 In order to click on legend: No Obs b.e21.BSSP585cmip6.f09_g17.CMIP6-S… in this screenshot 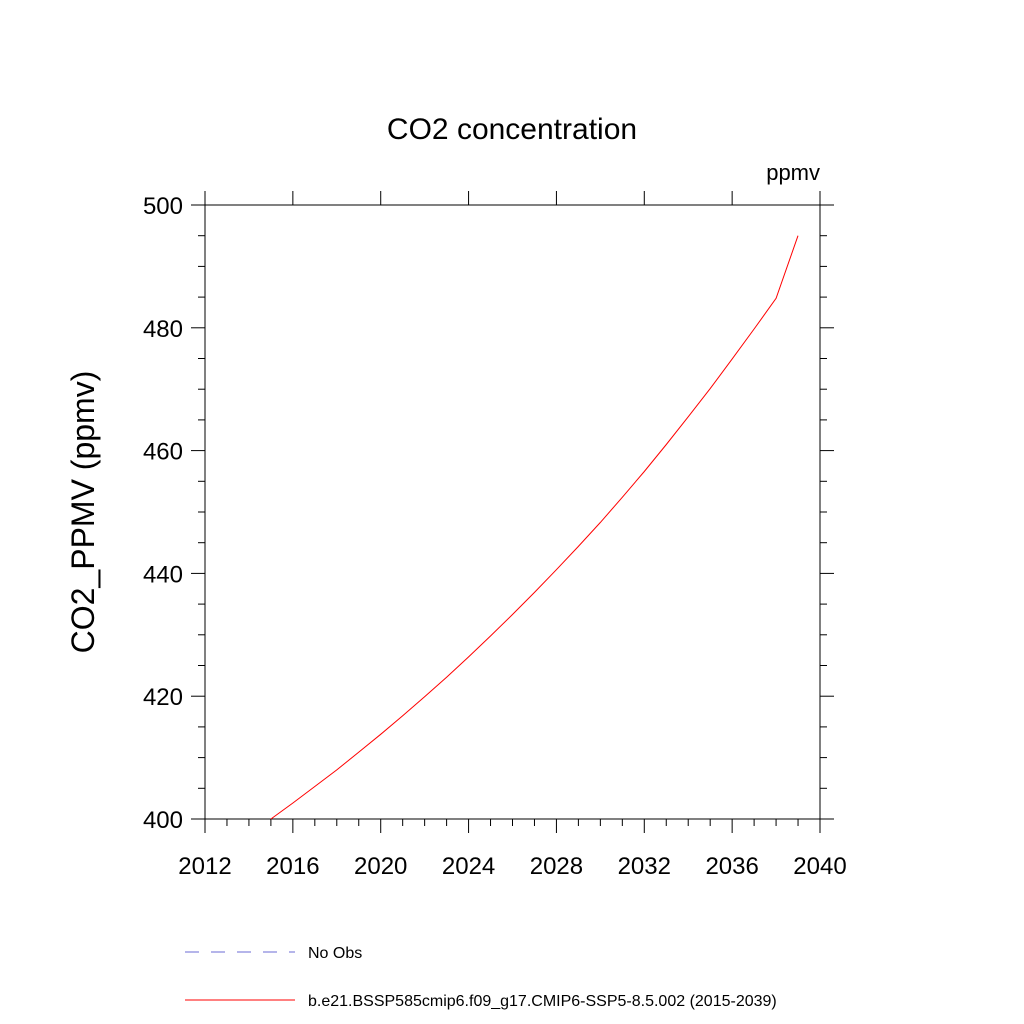, I will do `click(481, 977)`.